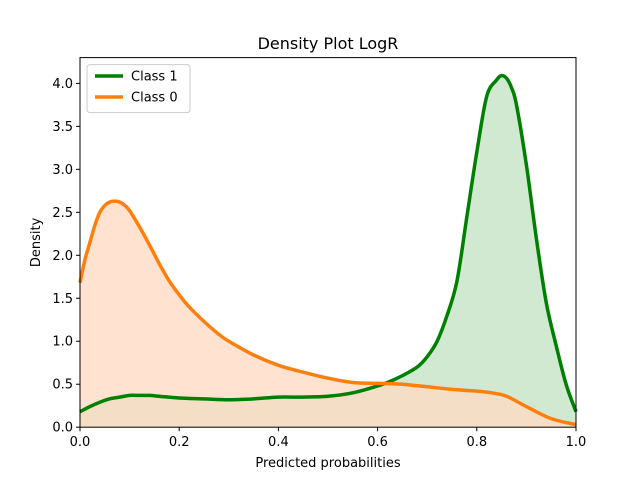  Describe the element at coordinates (138, 89) in the screenshot. I see `legend: Class 1 Class 0` at that location.